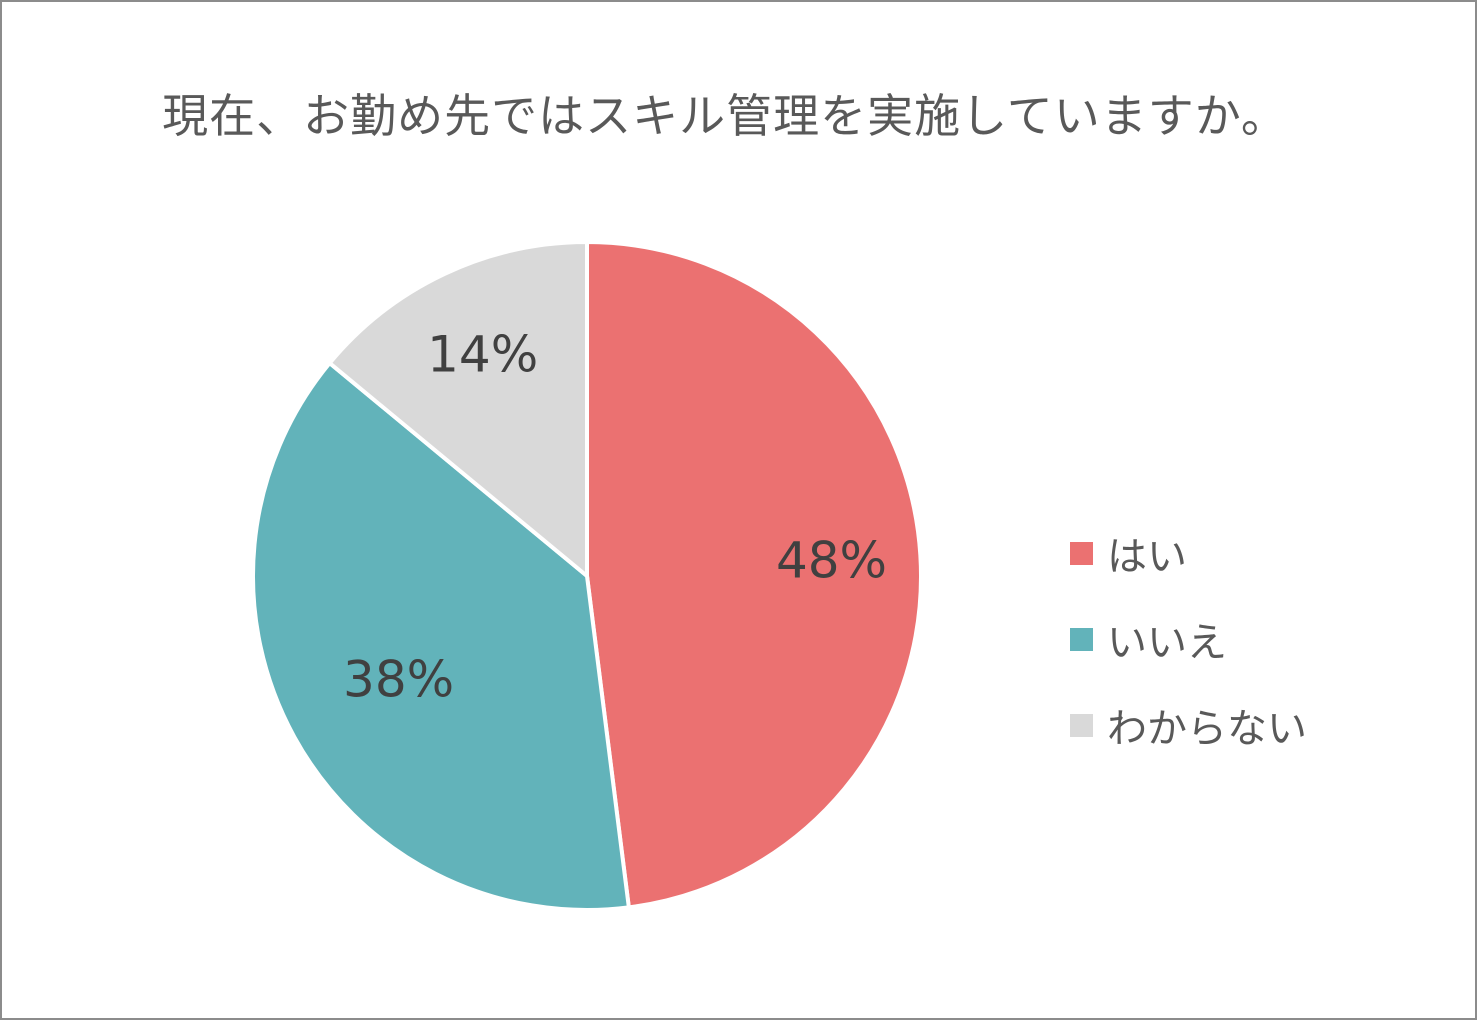 Image resolution: width=1477 pixels, height=1020 pixels. Describe the element at coordinates (398, 680) in the screenshot. I see `slice-data-label: 38%` at that location.